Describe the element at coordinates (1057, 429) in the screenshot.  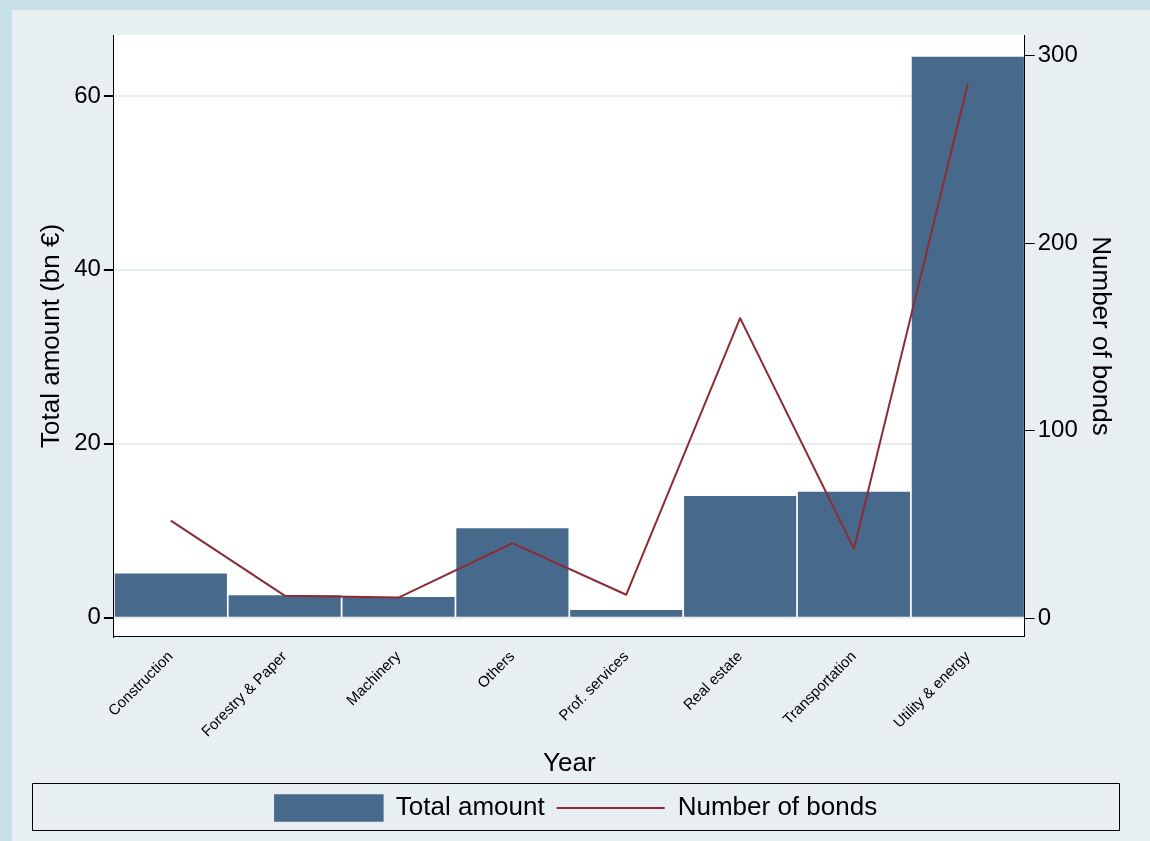
I see `y2-tick-label: 100` at that location.